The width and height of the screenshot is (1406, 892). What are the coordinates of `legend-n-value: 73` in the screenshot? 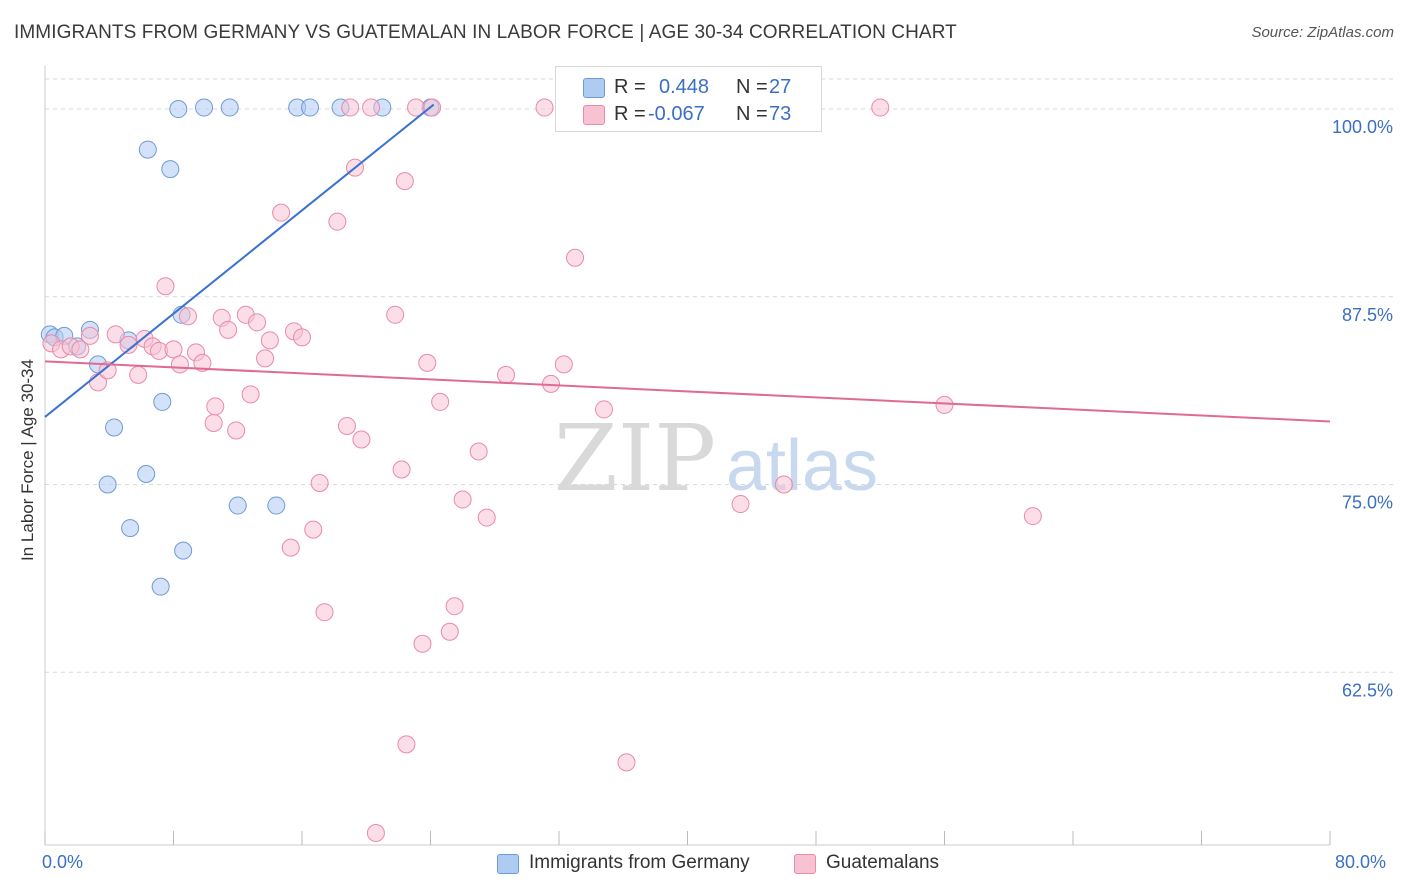 It's located at (780, 114).